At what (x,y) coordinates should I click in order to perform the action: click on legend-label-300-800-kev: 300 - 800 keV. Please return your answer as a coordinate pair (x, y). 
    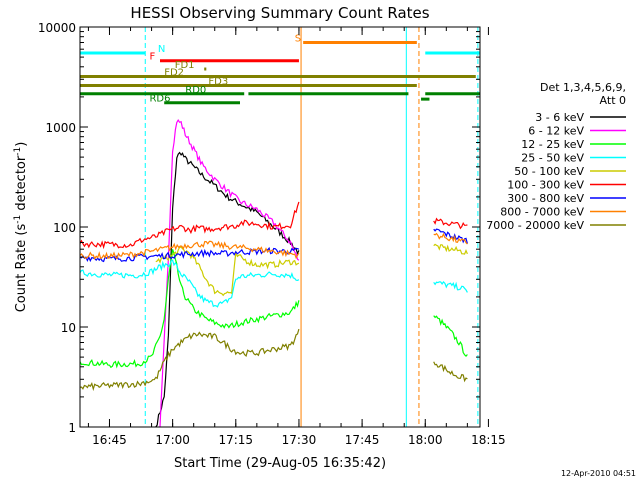
    Looking at the image, I should click on (545, 198).